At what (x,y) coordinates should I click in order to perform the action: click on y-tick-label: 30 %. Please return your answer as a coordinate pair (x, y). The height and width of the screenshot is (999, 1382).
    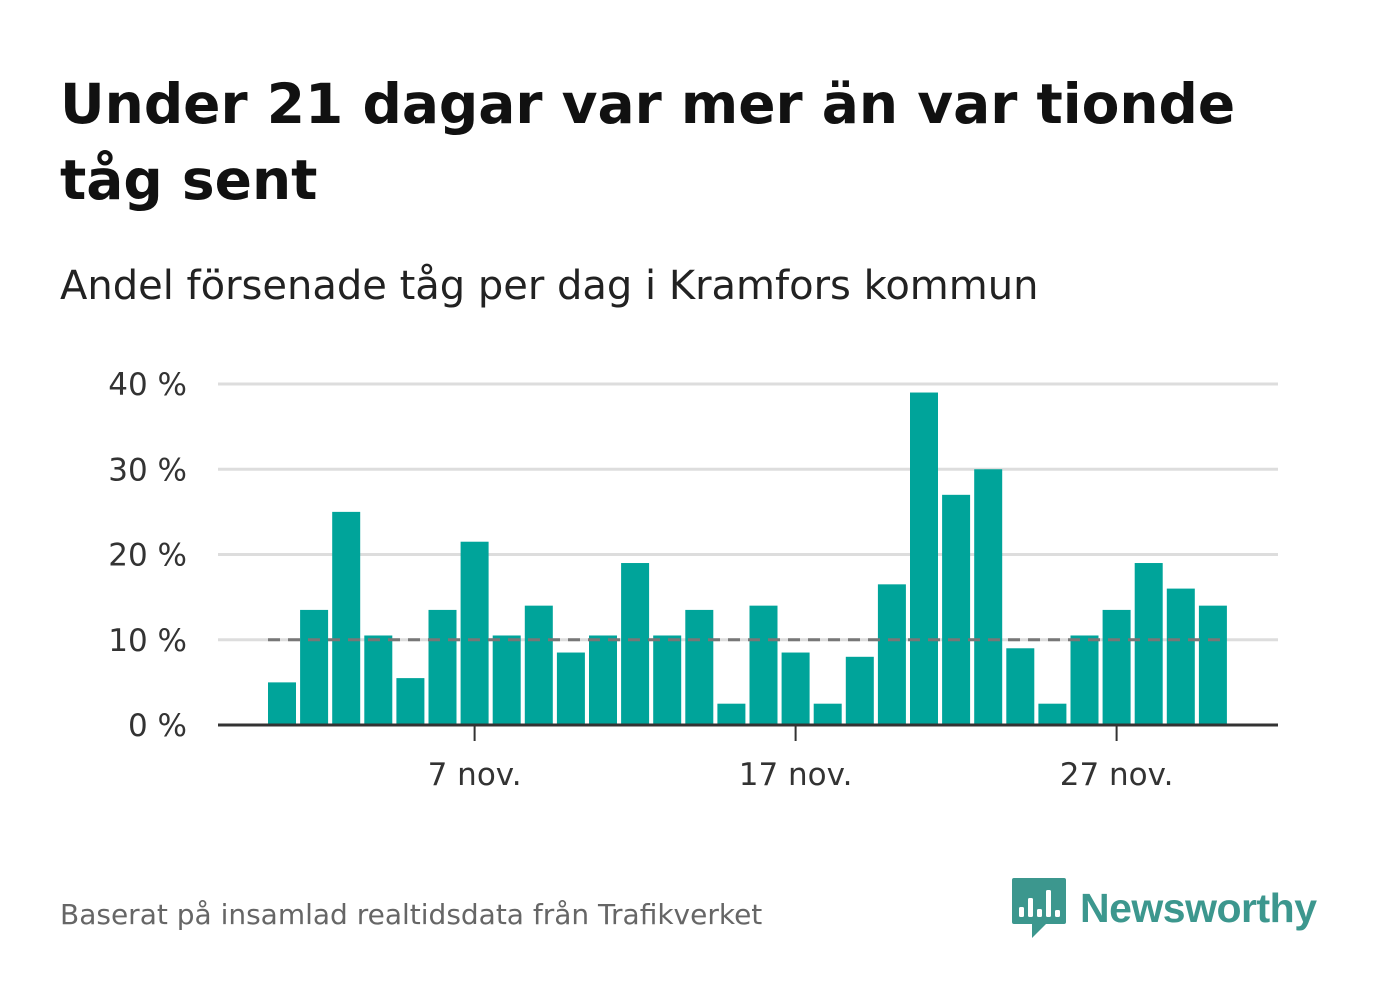
    Looking at the image, I should click on (147, 470).